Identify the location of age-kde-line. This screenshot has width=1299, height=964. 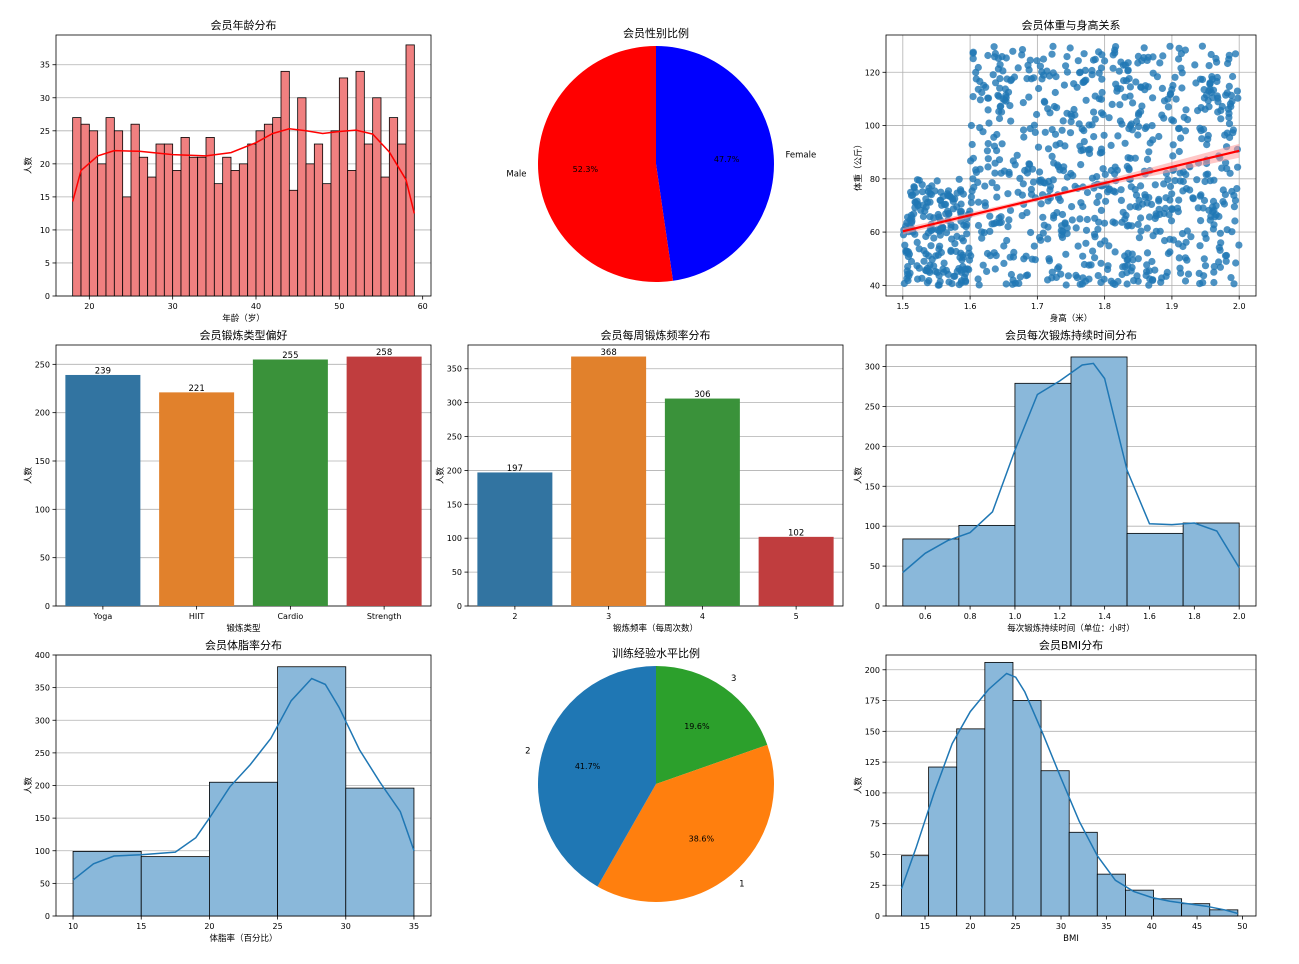
(243, 171).